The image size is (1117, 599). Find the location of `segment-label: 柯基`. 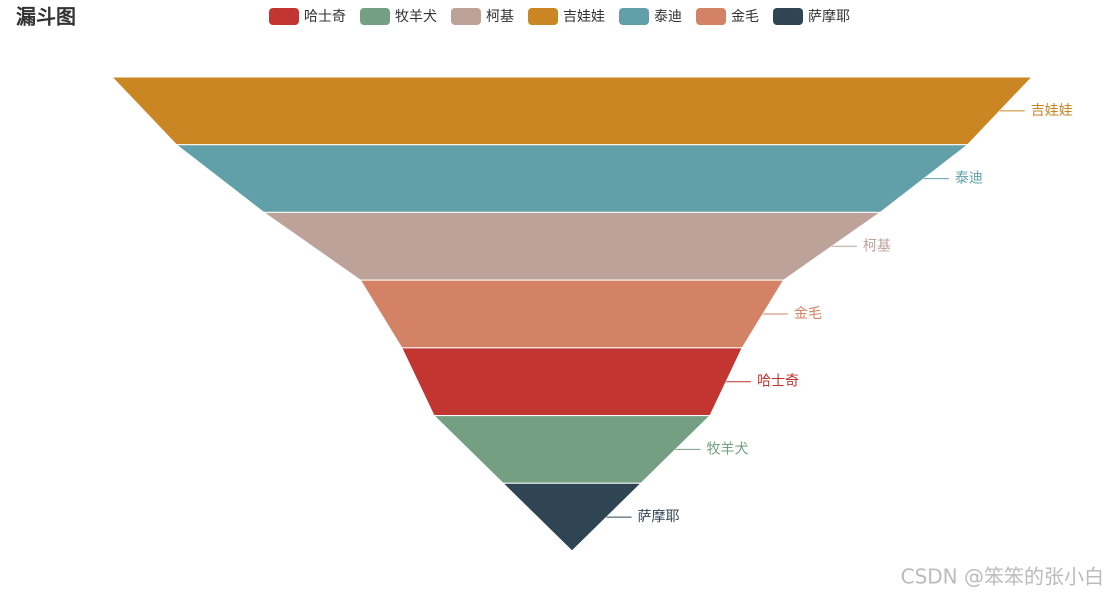

segment-label: 柯基 is located at coordinates (877, 245).